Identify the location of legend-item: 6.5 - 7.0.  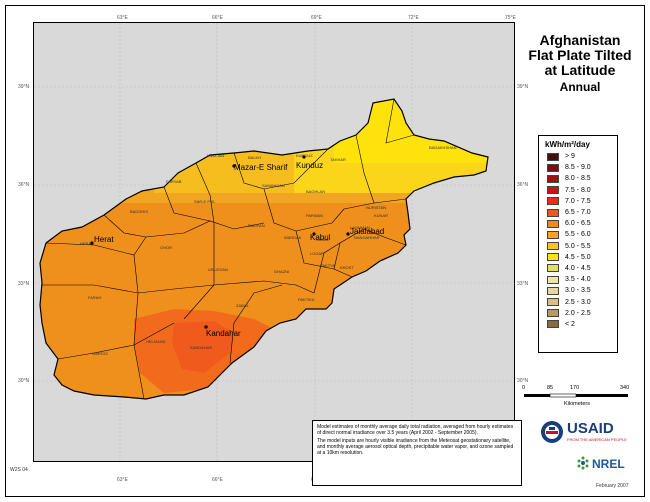
(578, 212).